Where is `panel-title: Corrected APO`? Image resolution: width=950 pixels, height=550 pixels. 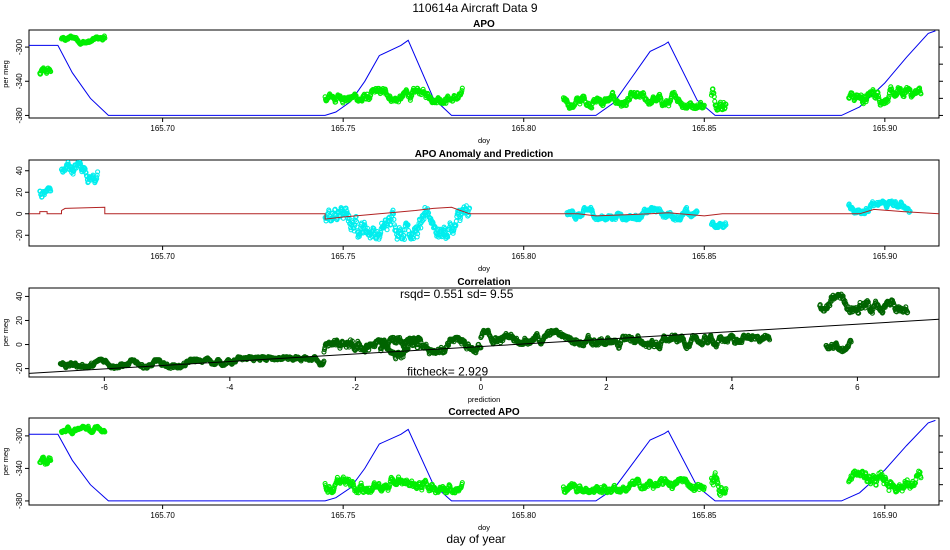 panel-title: Corrected APO is located at coordinates (484, 412).